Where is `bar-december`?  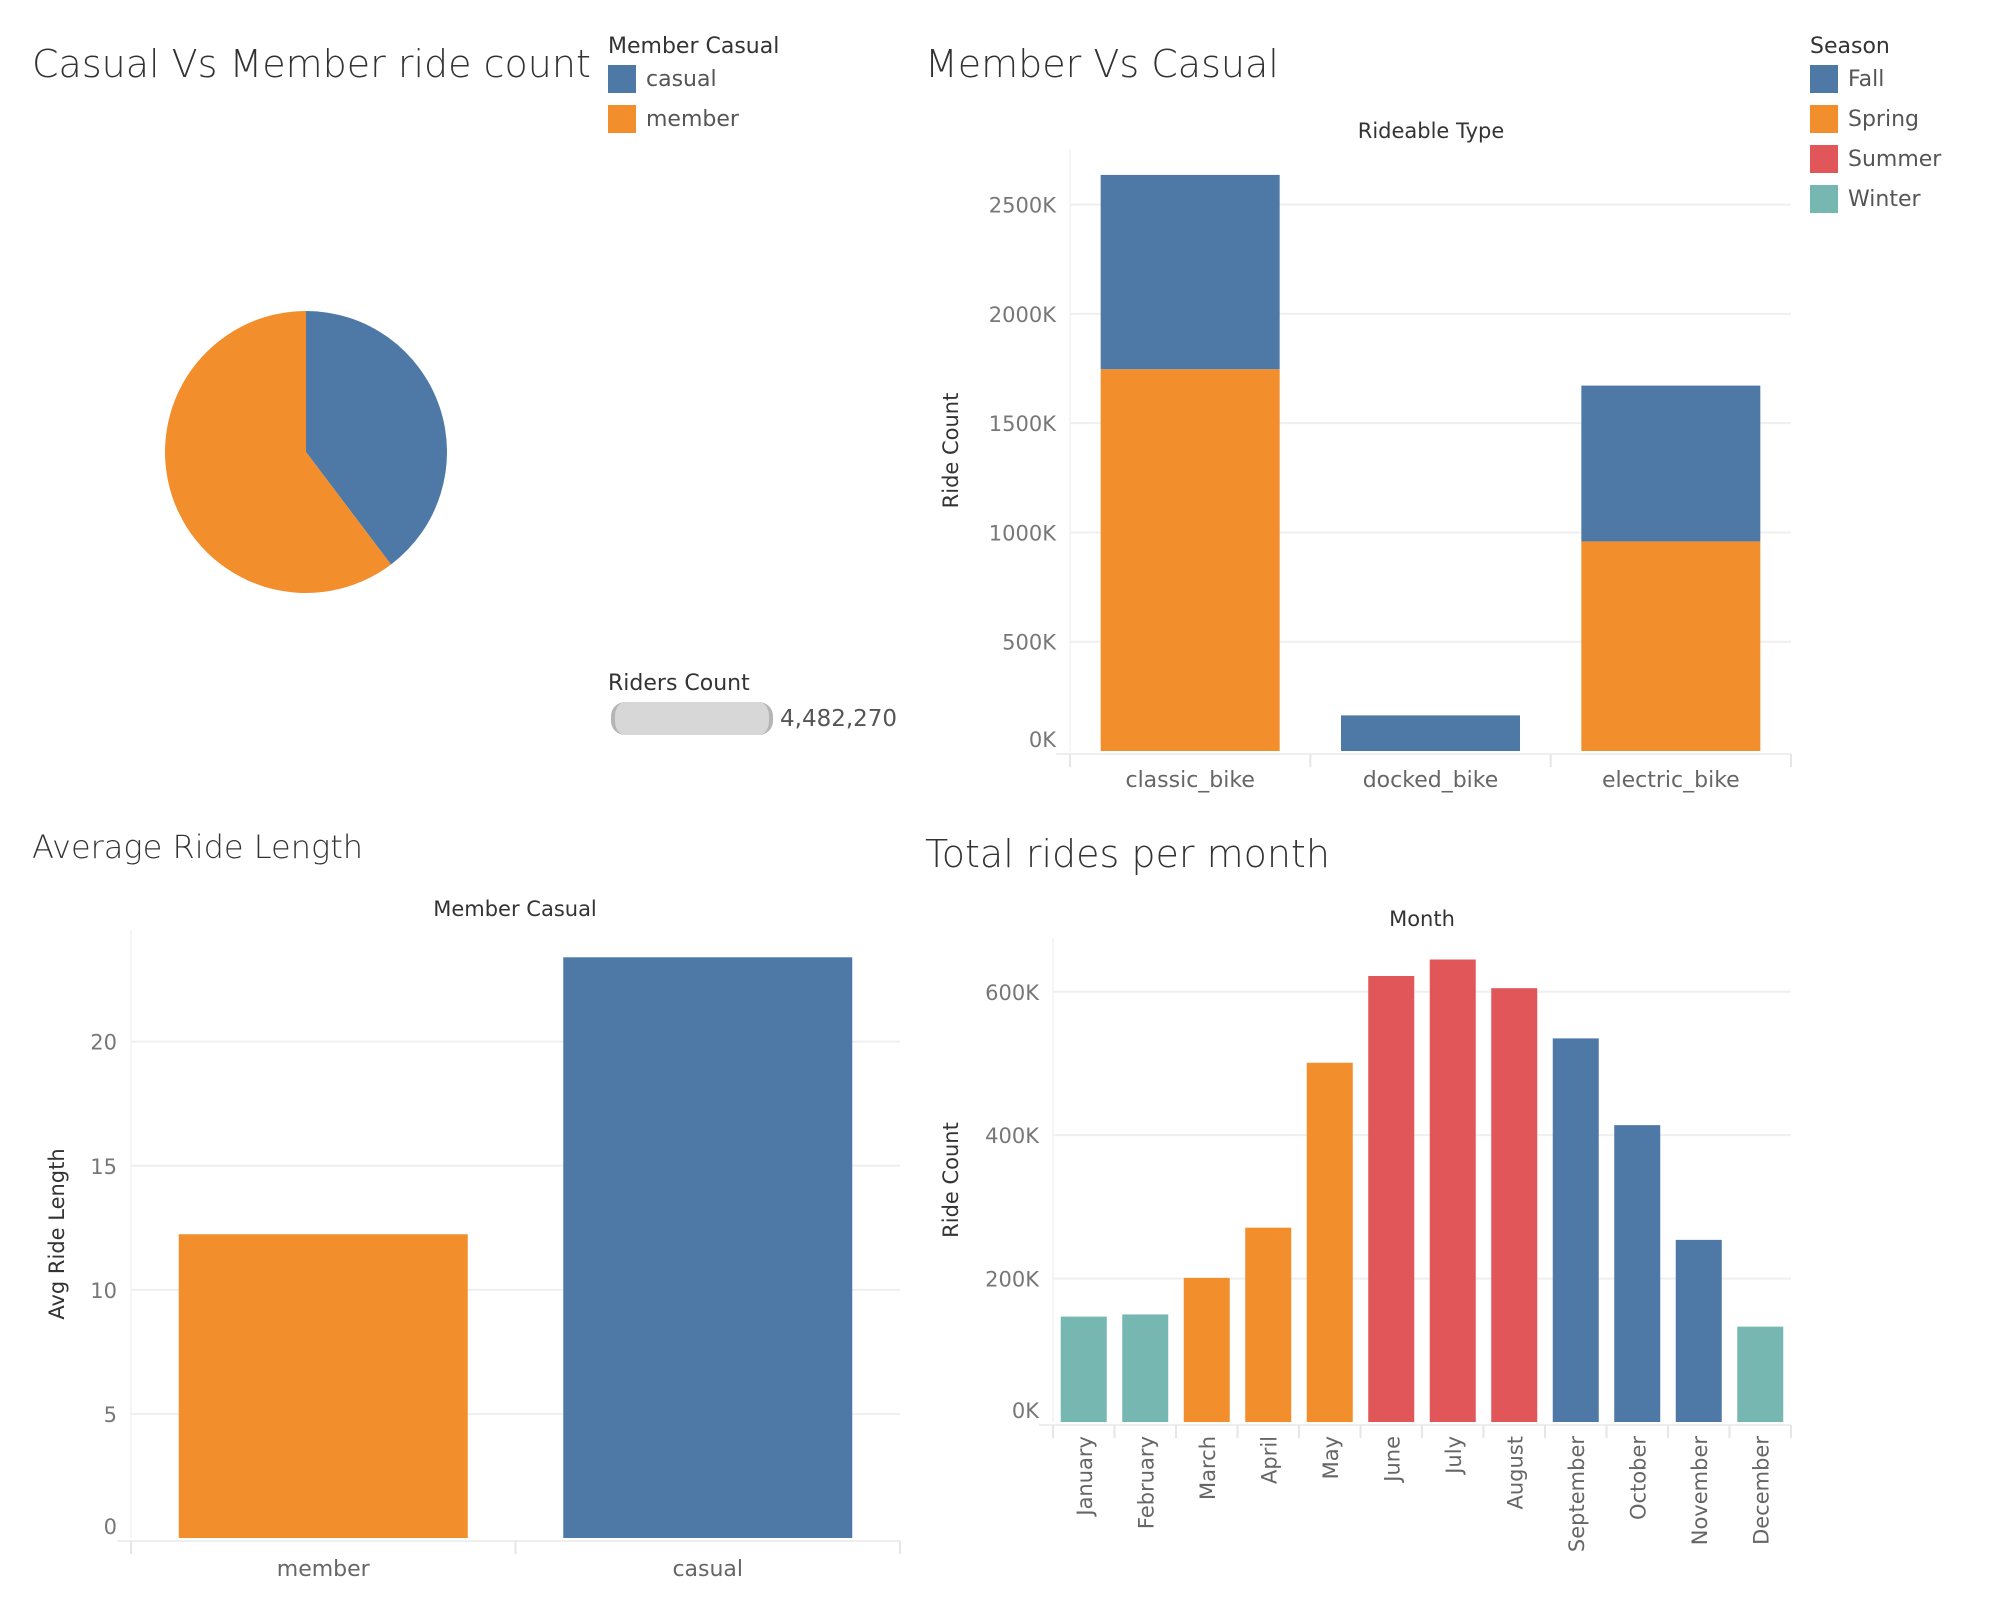 bar-december is located at coordinates (1760, 1374).